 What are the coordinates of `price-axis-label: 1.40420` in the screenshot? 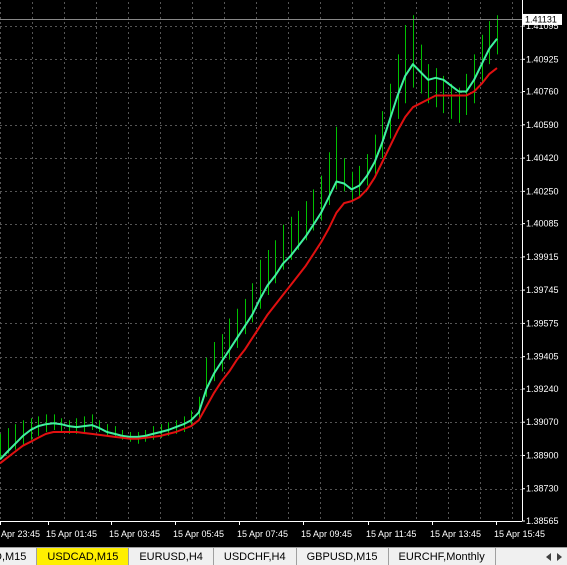 It's located at (542, 158).